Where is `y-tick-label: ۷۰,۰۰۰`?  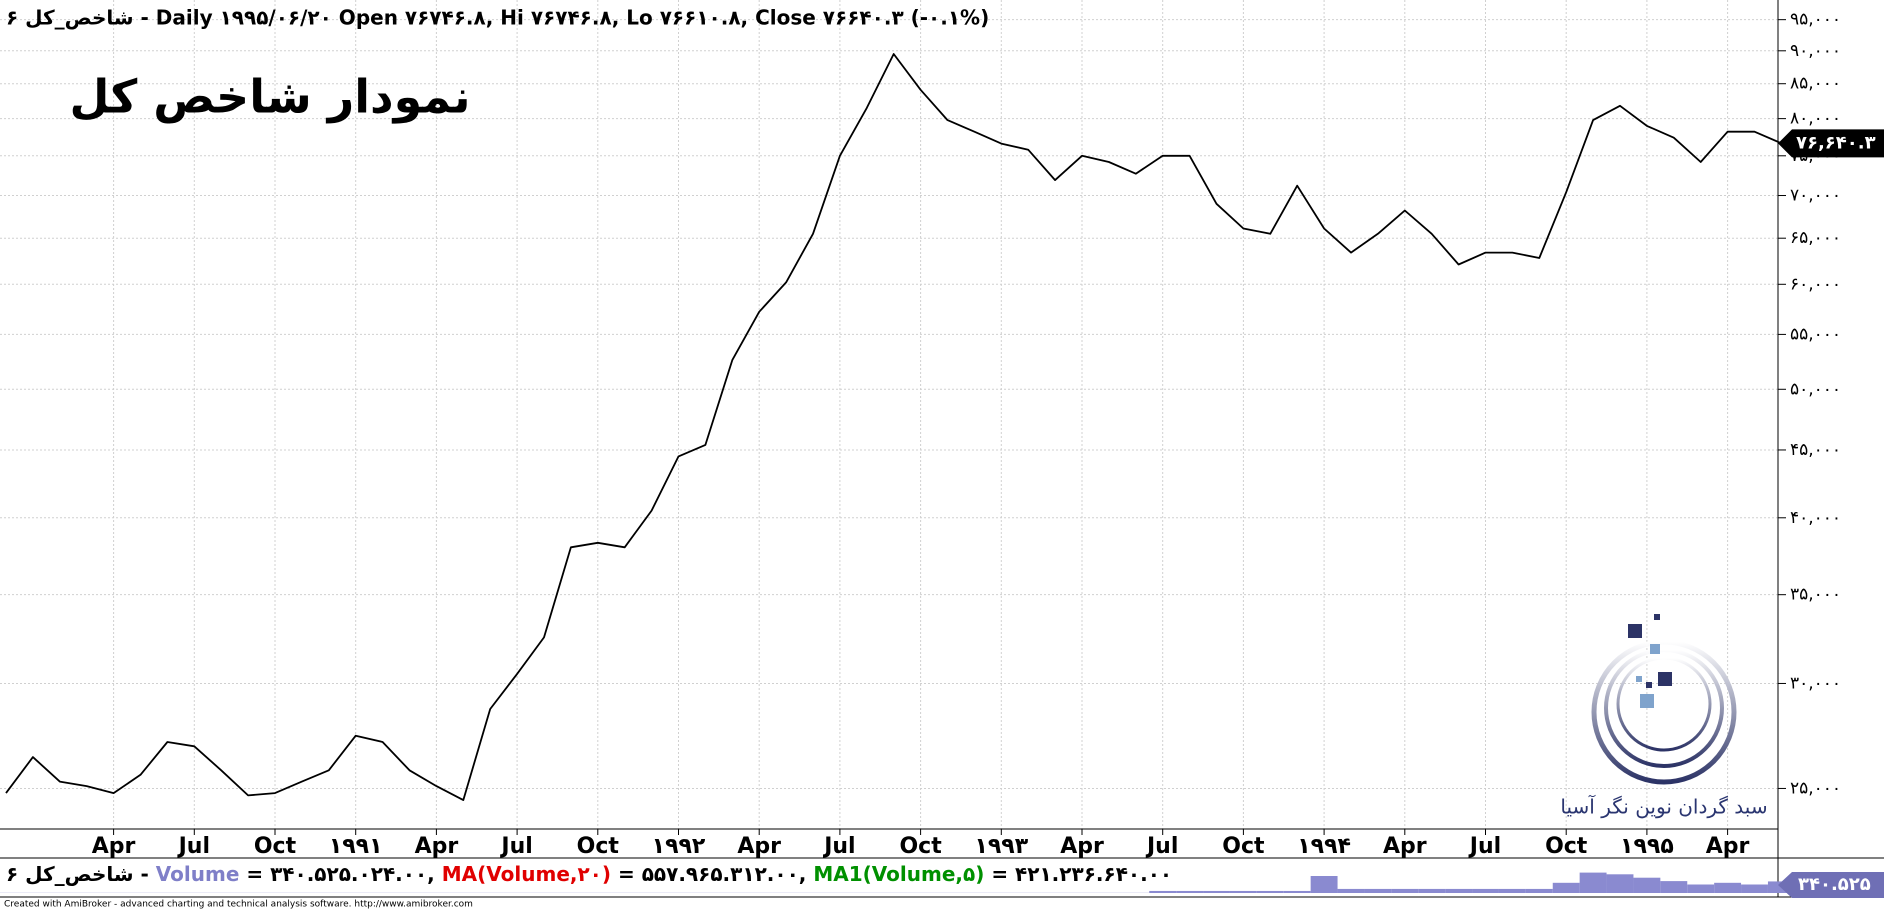
y-tick-label: ۷۰,۰۰۰ is located at coordinates (1815, 196).